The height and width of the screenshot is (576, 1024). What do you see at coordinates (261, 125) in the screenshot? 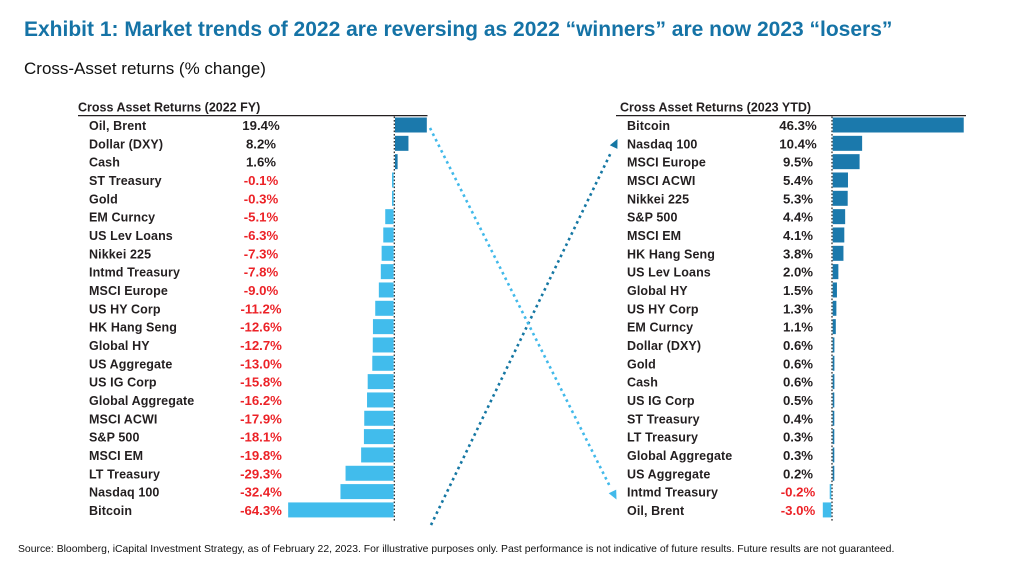
I see `svg-text: 19.4%` at bounding box center [261, 125].